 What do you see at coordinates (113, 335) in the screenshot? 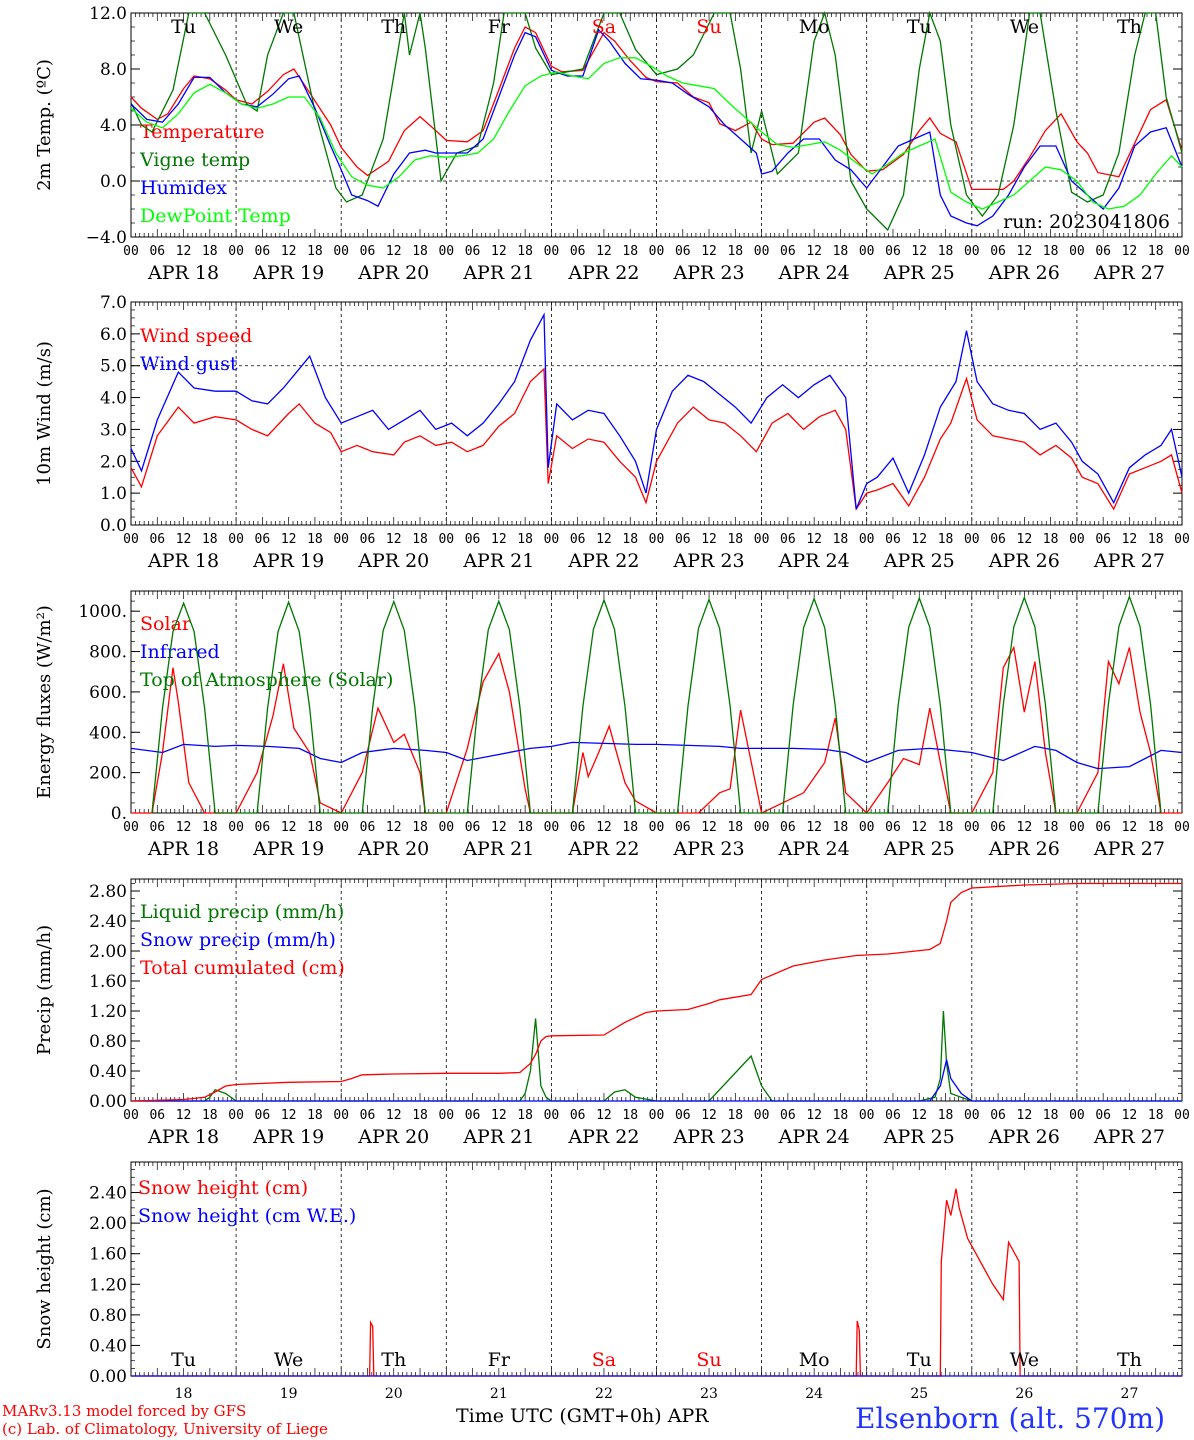
I see `y-tick-label: 6.0` at bounding box center [113, 335].